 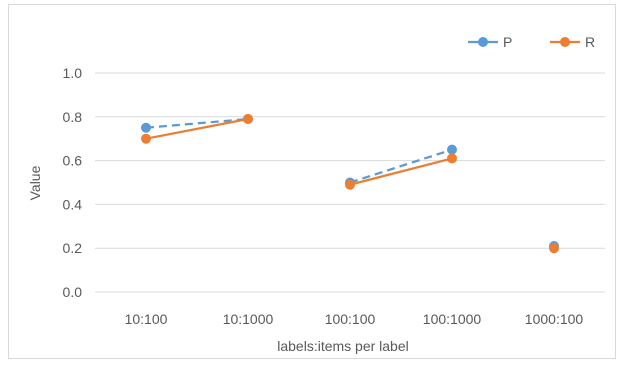 What do you see at coordinates (35, 182) in the screenshot?
I see `y-axis-title: Value` at bounding box center [35, 182].